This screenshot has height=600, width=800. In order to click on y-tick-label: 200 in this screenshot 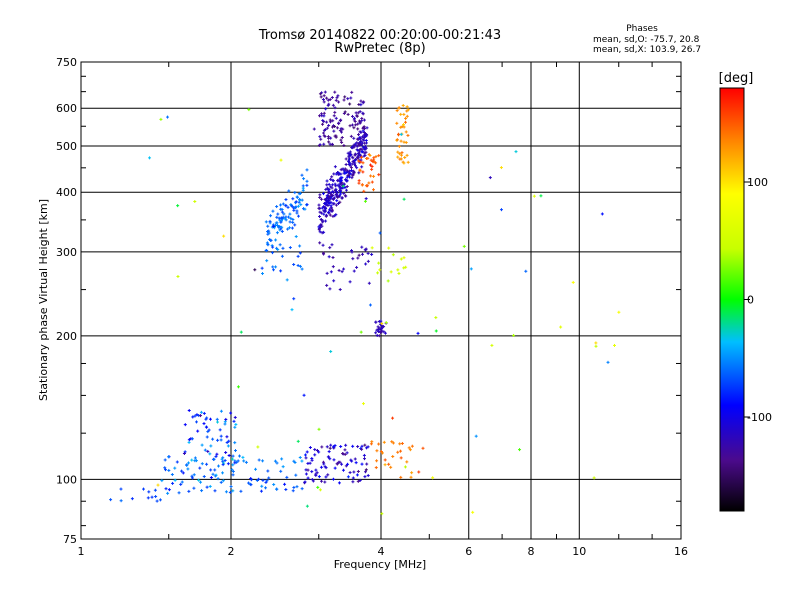, I will do `click(66, 336)`.